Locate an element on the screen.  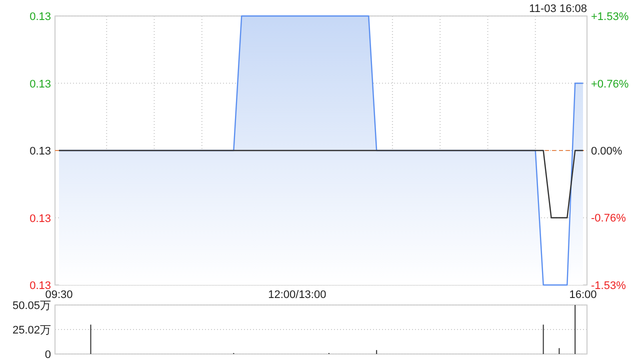
y2-tick-label: +0.76% is located at coordinates (610, 84).